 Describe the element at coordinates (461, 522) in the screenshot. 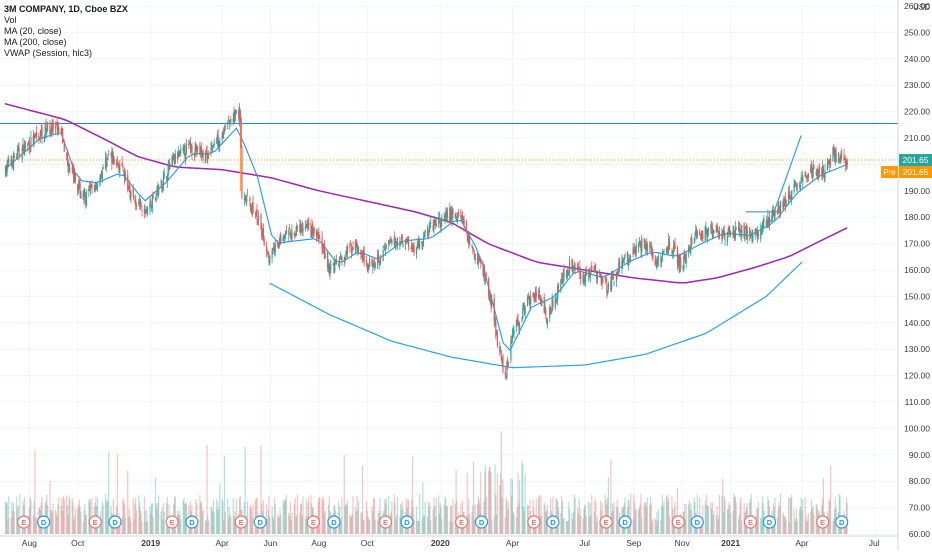

I see `event-badge-label: E` at that location.